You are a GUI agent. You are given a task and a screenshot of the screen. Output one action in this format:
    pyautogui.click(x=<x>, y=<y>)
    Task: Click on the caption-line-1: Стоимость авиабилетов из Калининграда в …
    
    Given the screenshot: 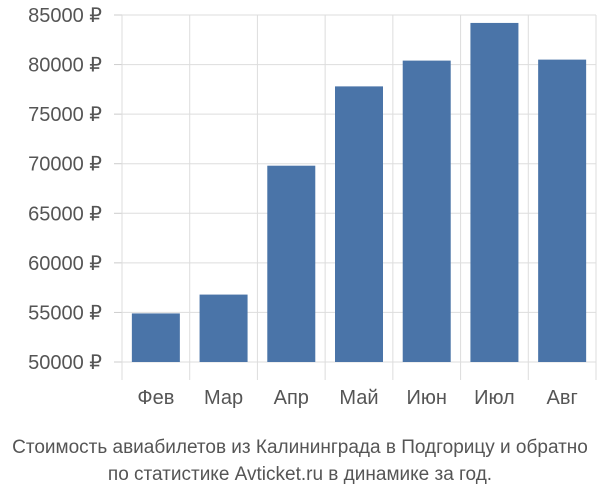 What is the action you would take?
    pyautogui.click(x=300, y=447)
    